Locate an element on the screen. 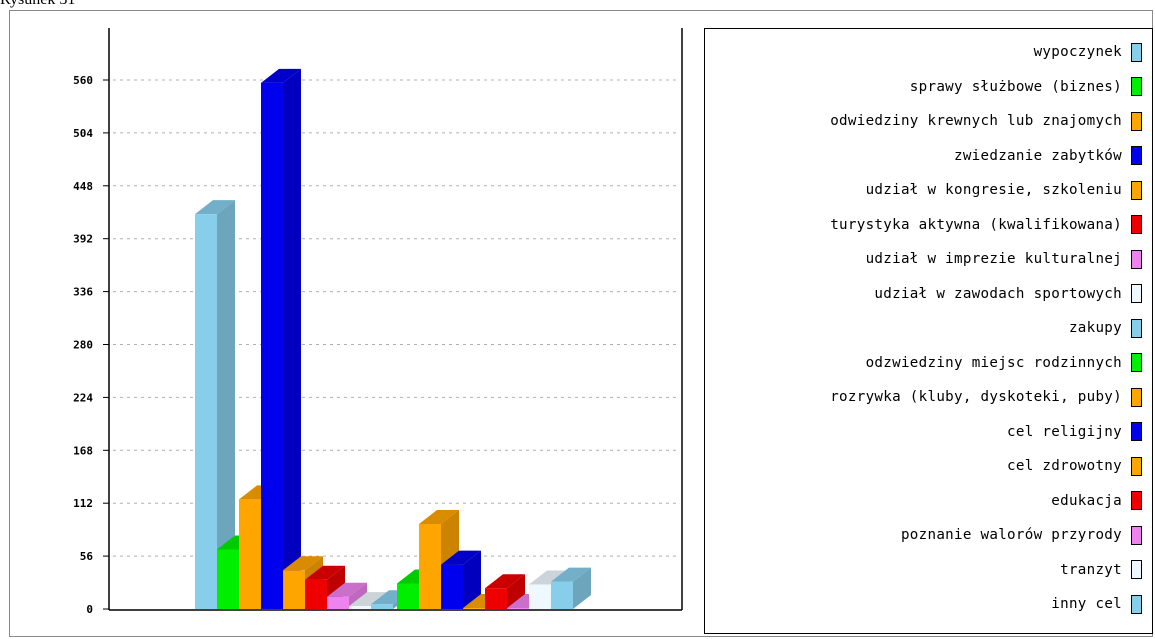 The height and width of the screenshot is (639, 1155). legend-item: cel religijny is located at coordinates (1074, 432).